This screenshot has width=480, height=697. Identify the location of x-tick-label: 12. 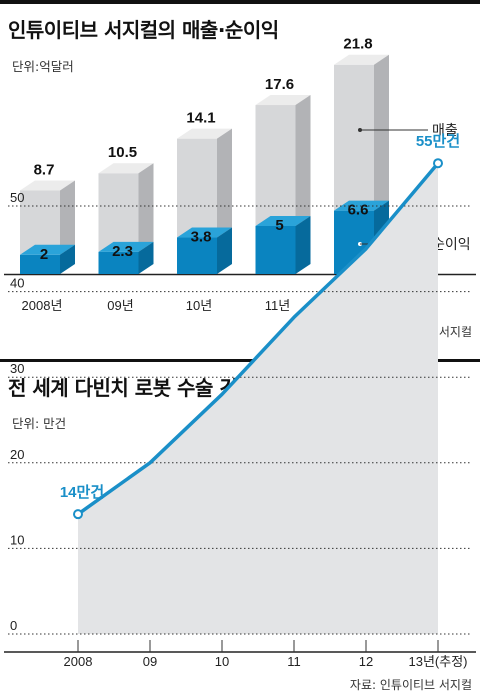
(366, 661).